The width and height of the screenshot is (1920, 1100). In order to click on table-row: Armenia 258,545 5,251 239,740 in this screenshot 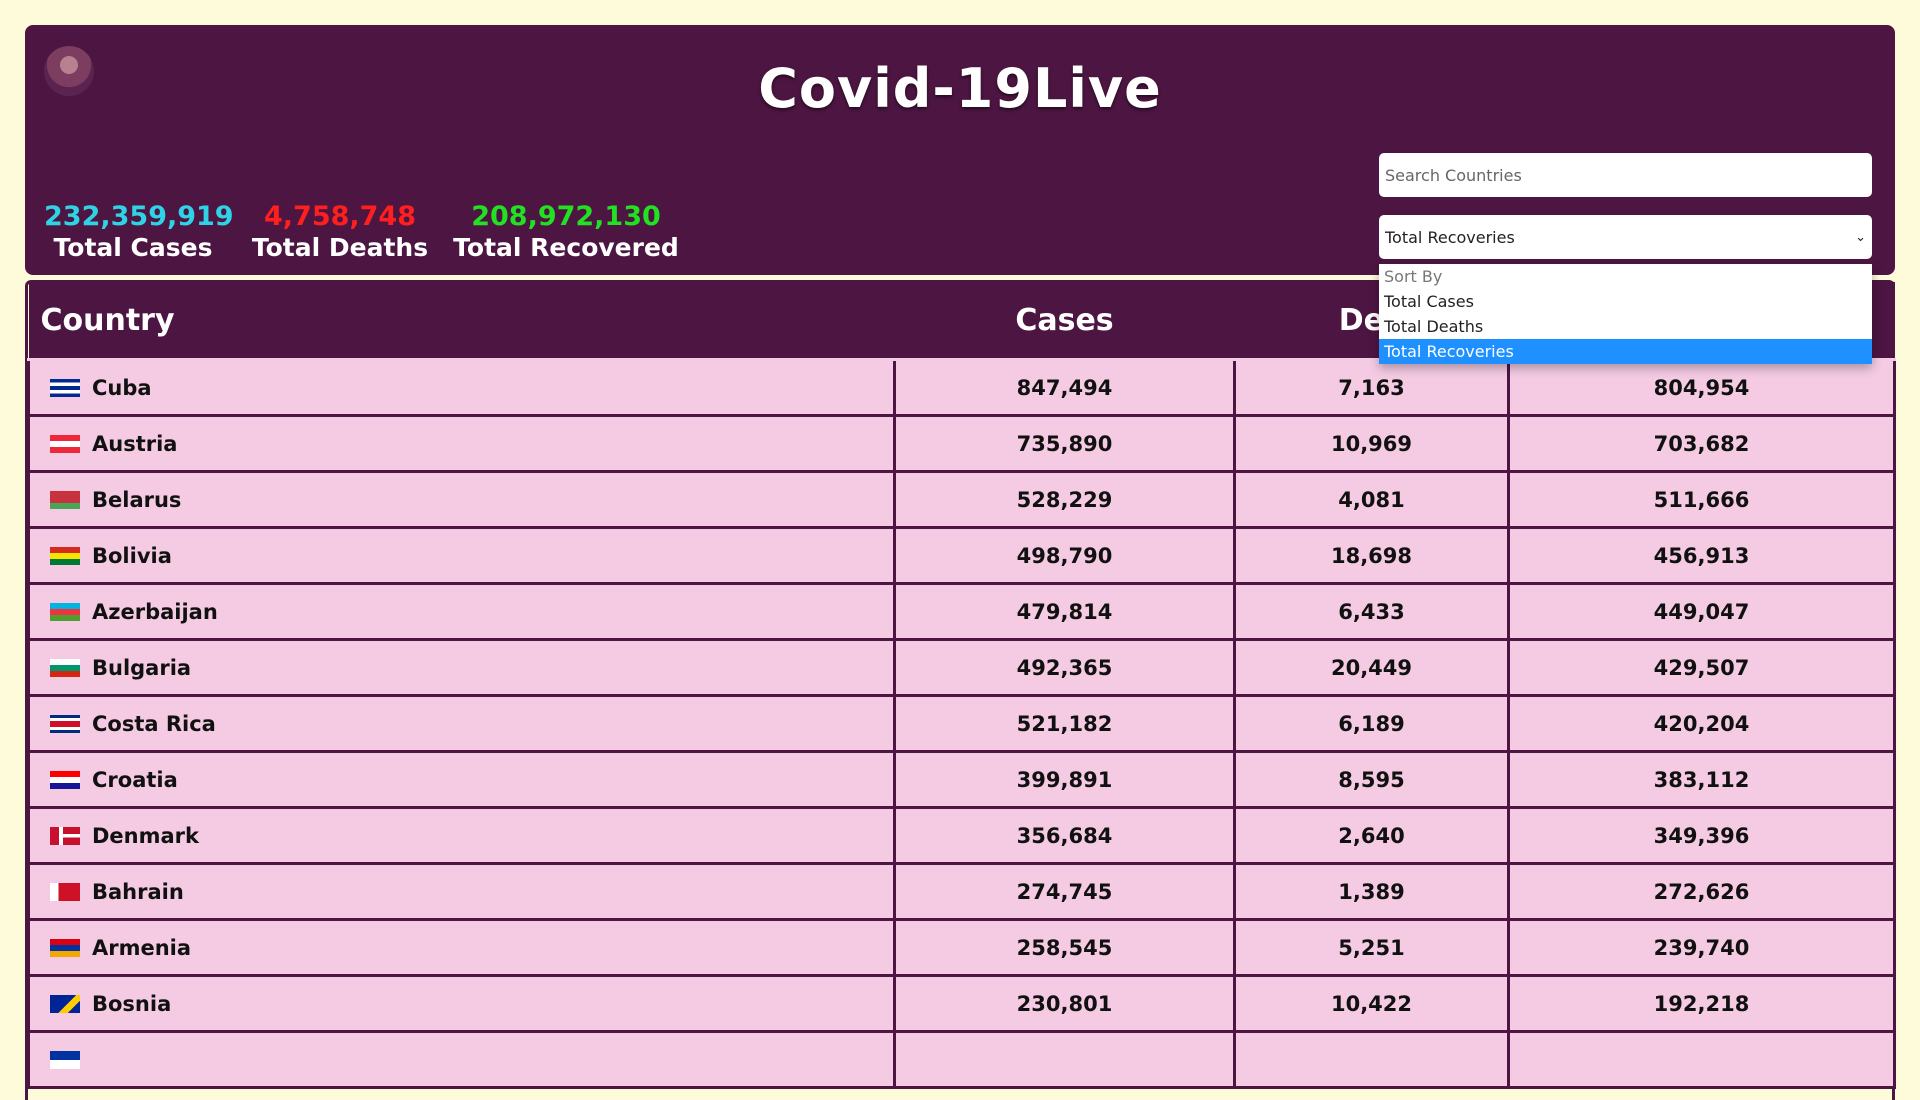, I will do `click(961, 947)`.